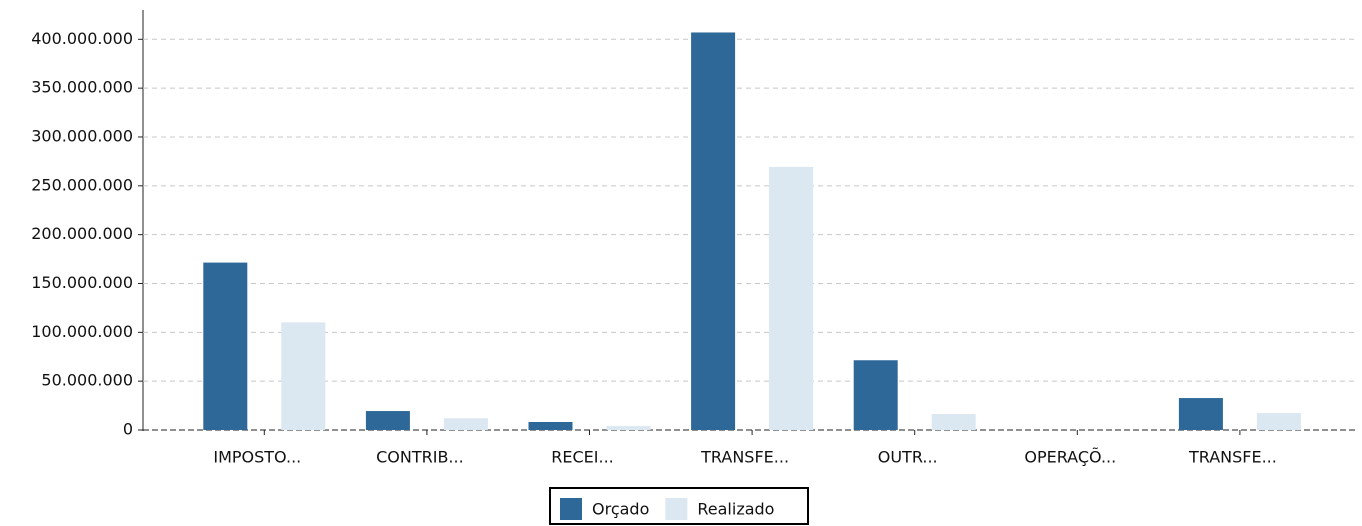  What do you see at coordinates (87, 380) in the screenshot?
I see `y-tick-label: 50.000.000` at bounding box center [87, 380].